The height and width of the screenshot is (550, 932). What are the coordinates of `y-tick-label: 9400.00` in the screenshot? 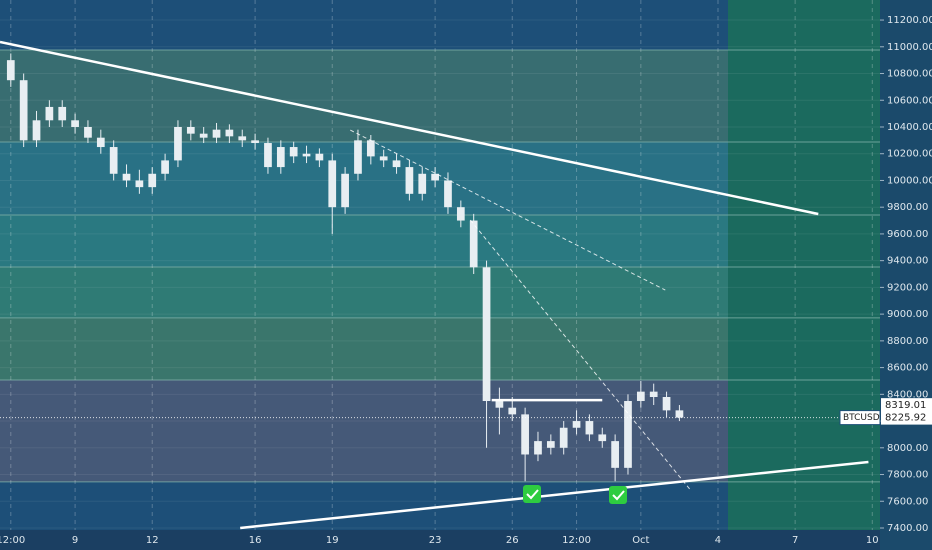 It's located at (907, 261).